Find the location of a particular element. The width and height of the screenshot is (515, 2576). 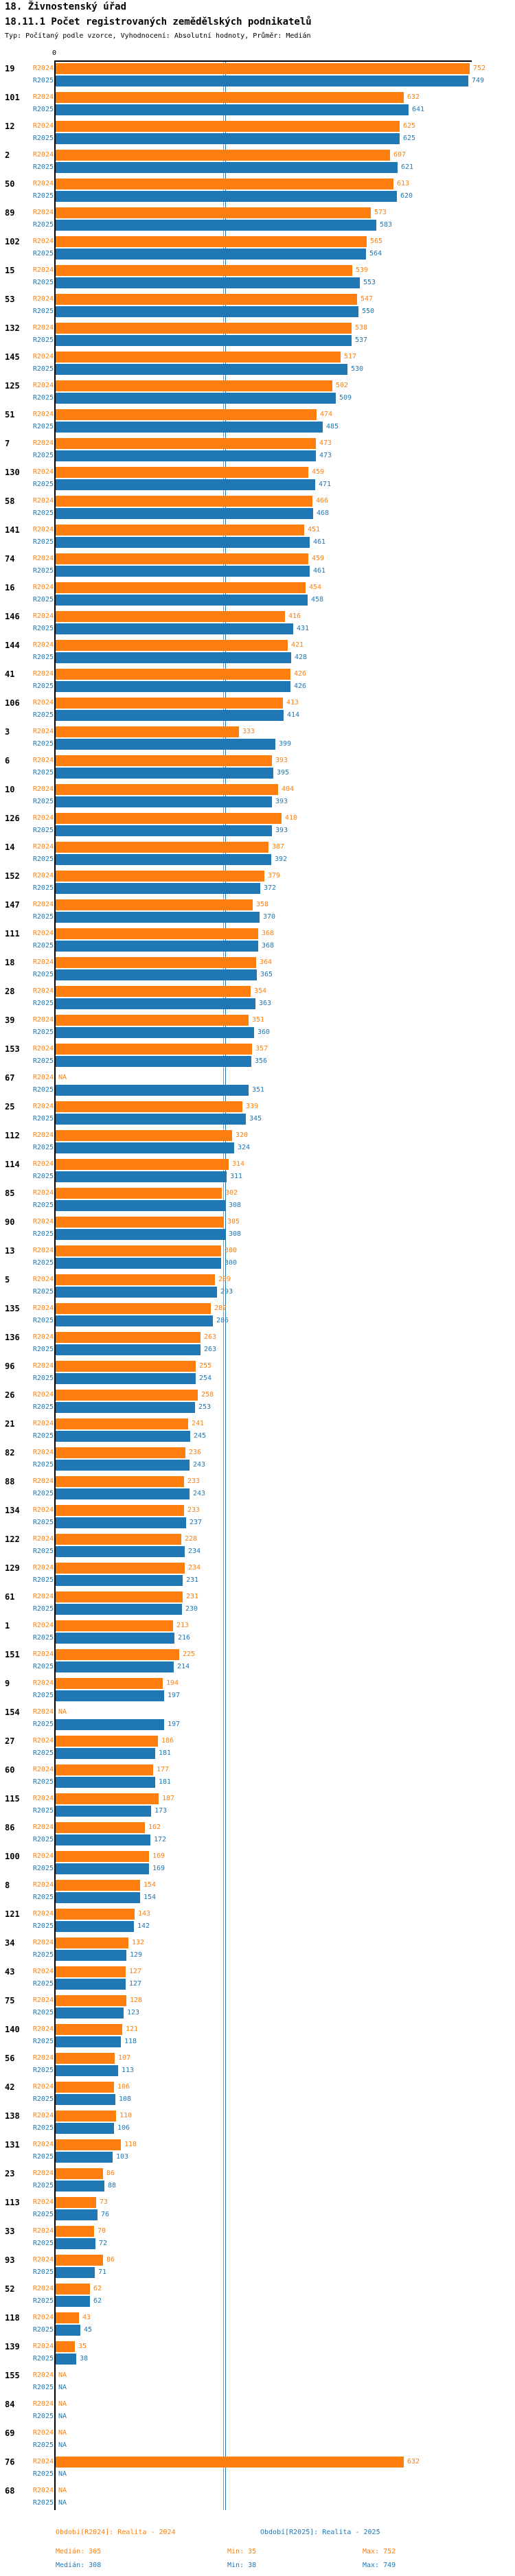

row-category-label: 144 is located at coordinates (12, 645).